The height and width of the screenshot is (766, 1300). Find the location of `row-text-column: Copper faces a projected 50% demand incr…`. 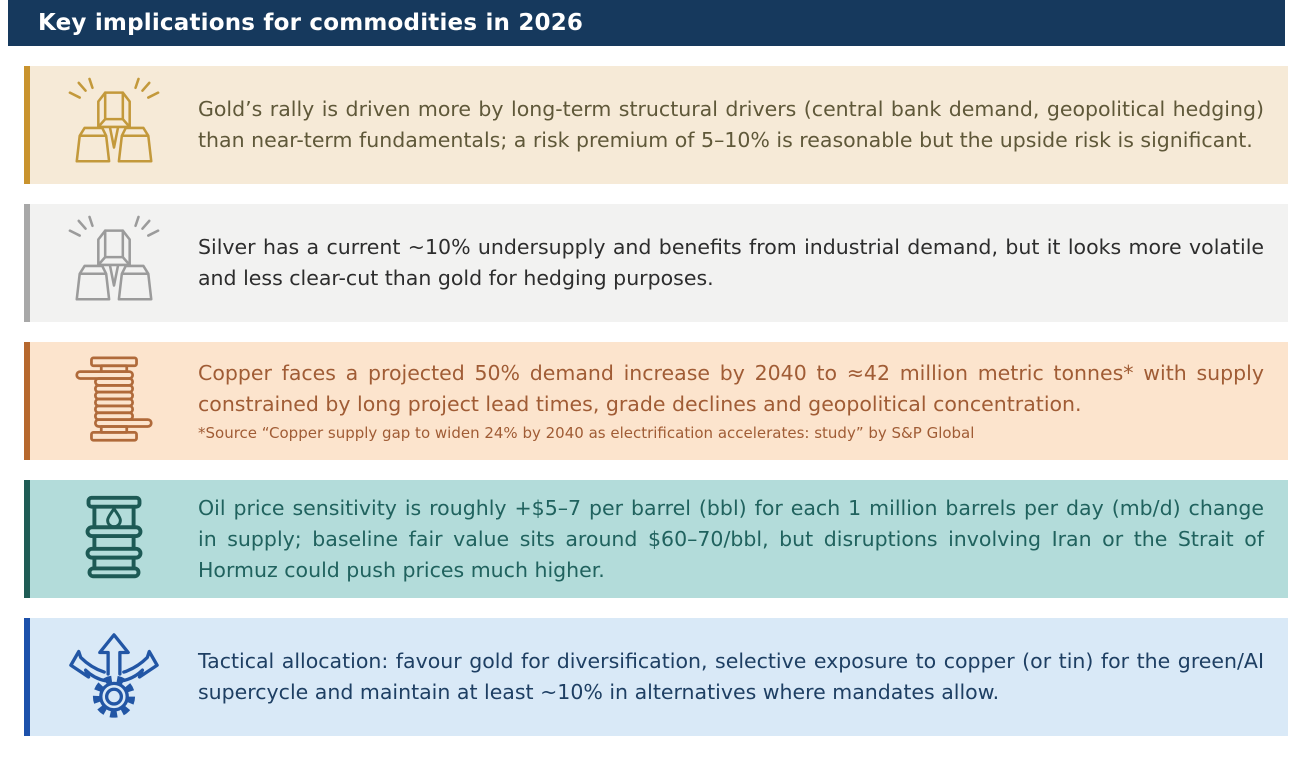

row-text-column: Copper faces a projected 50% demand incr… is located at coordinates (743, 401).